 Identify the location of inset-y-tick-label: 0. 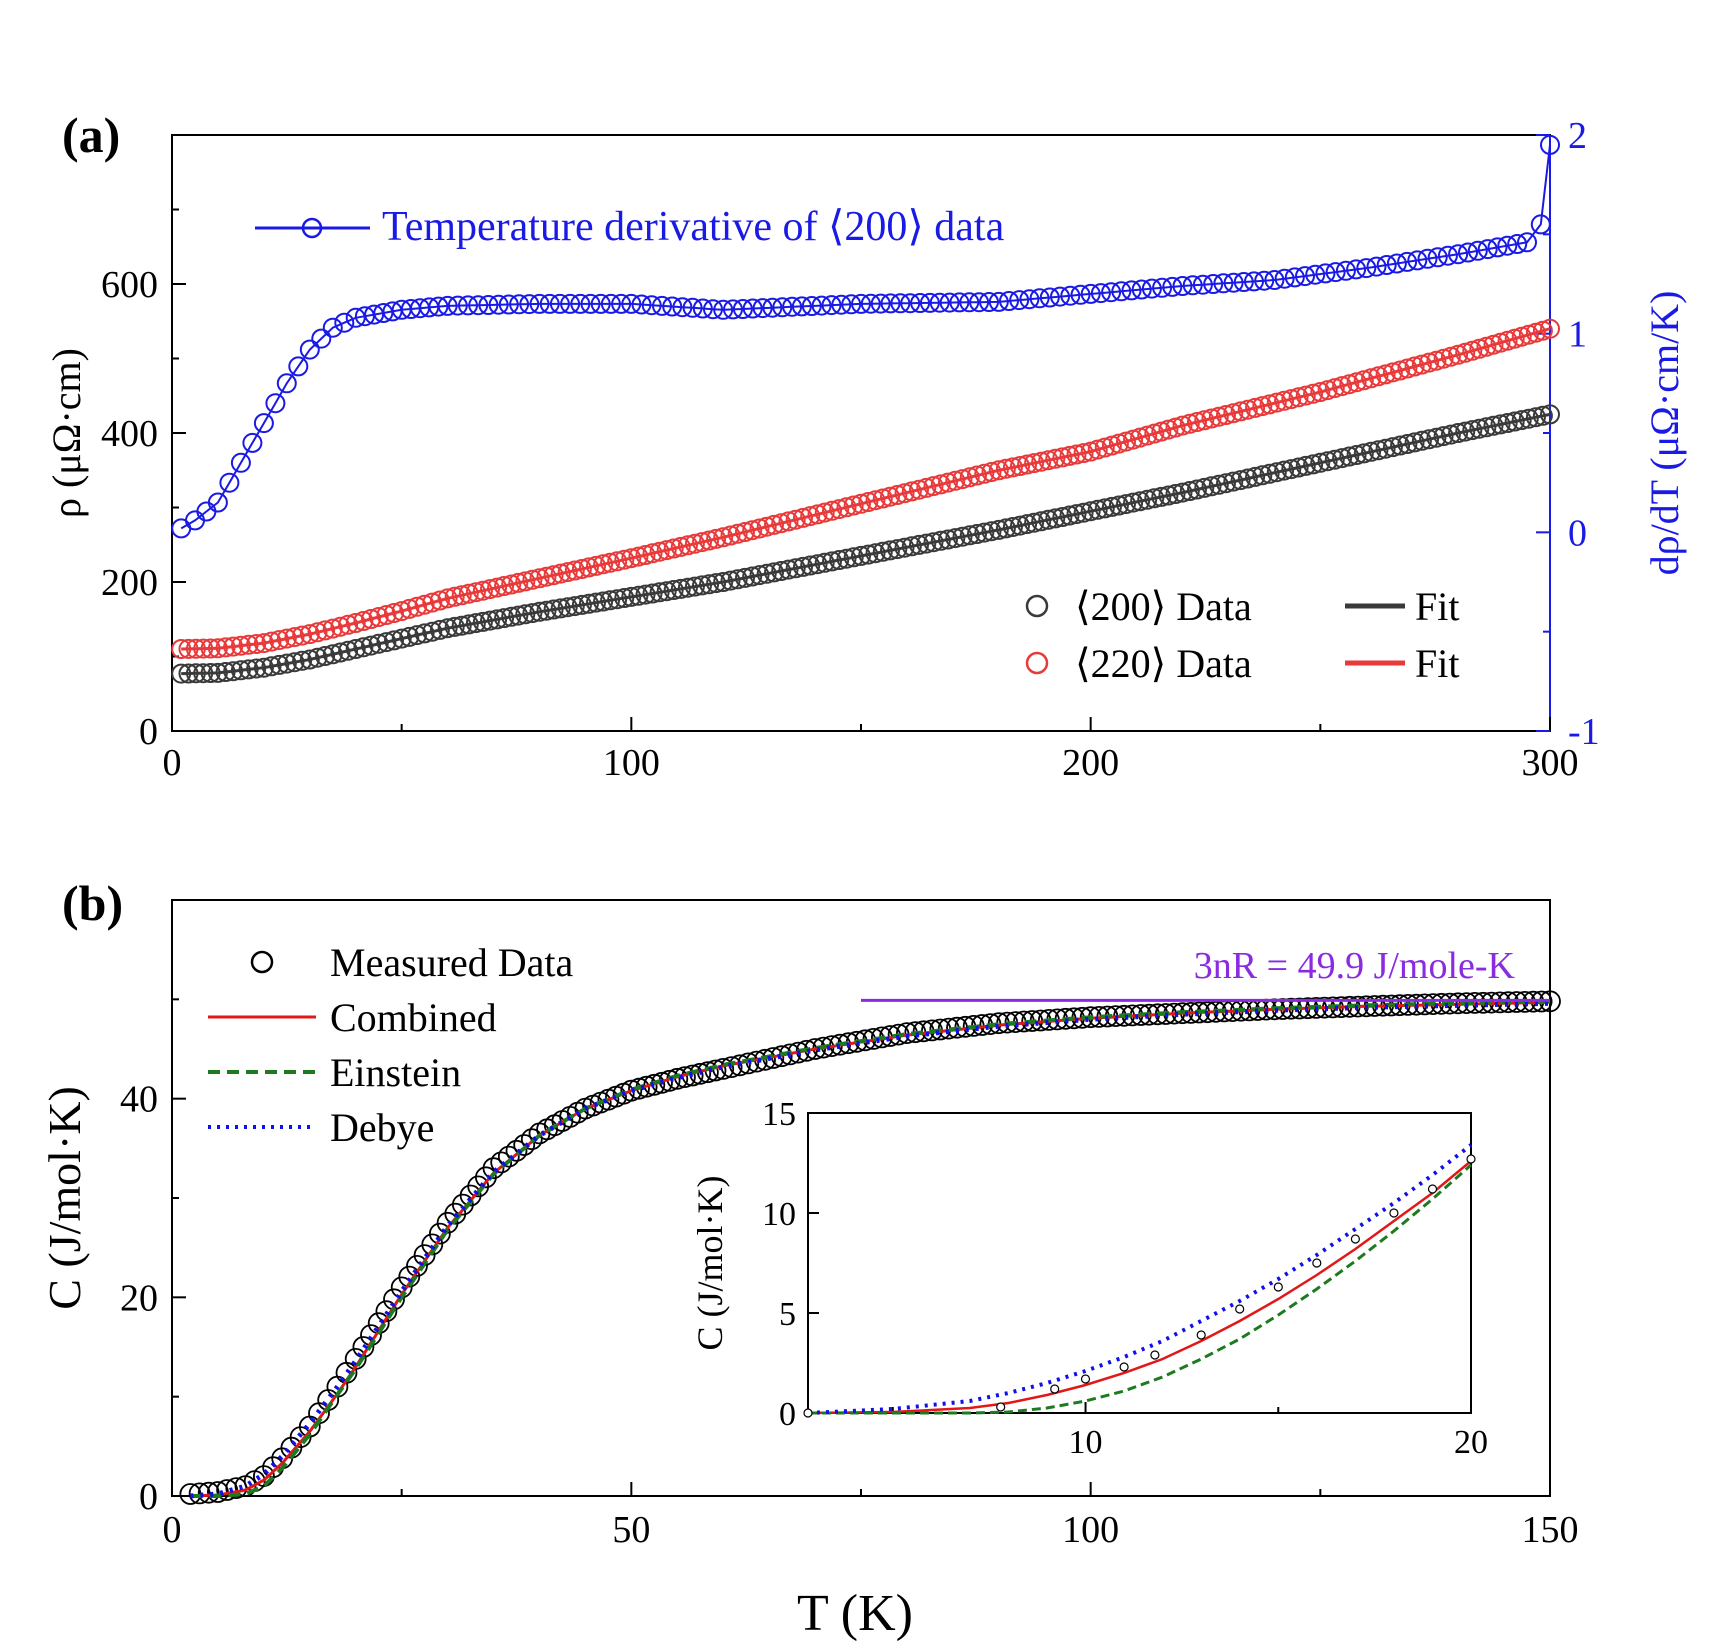
(787, 1414).